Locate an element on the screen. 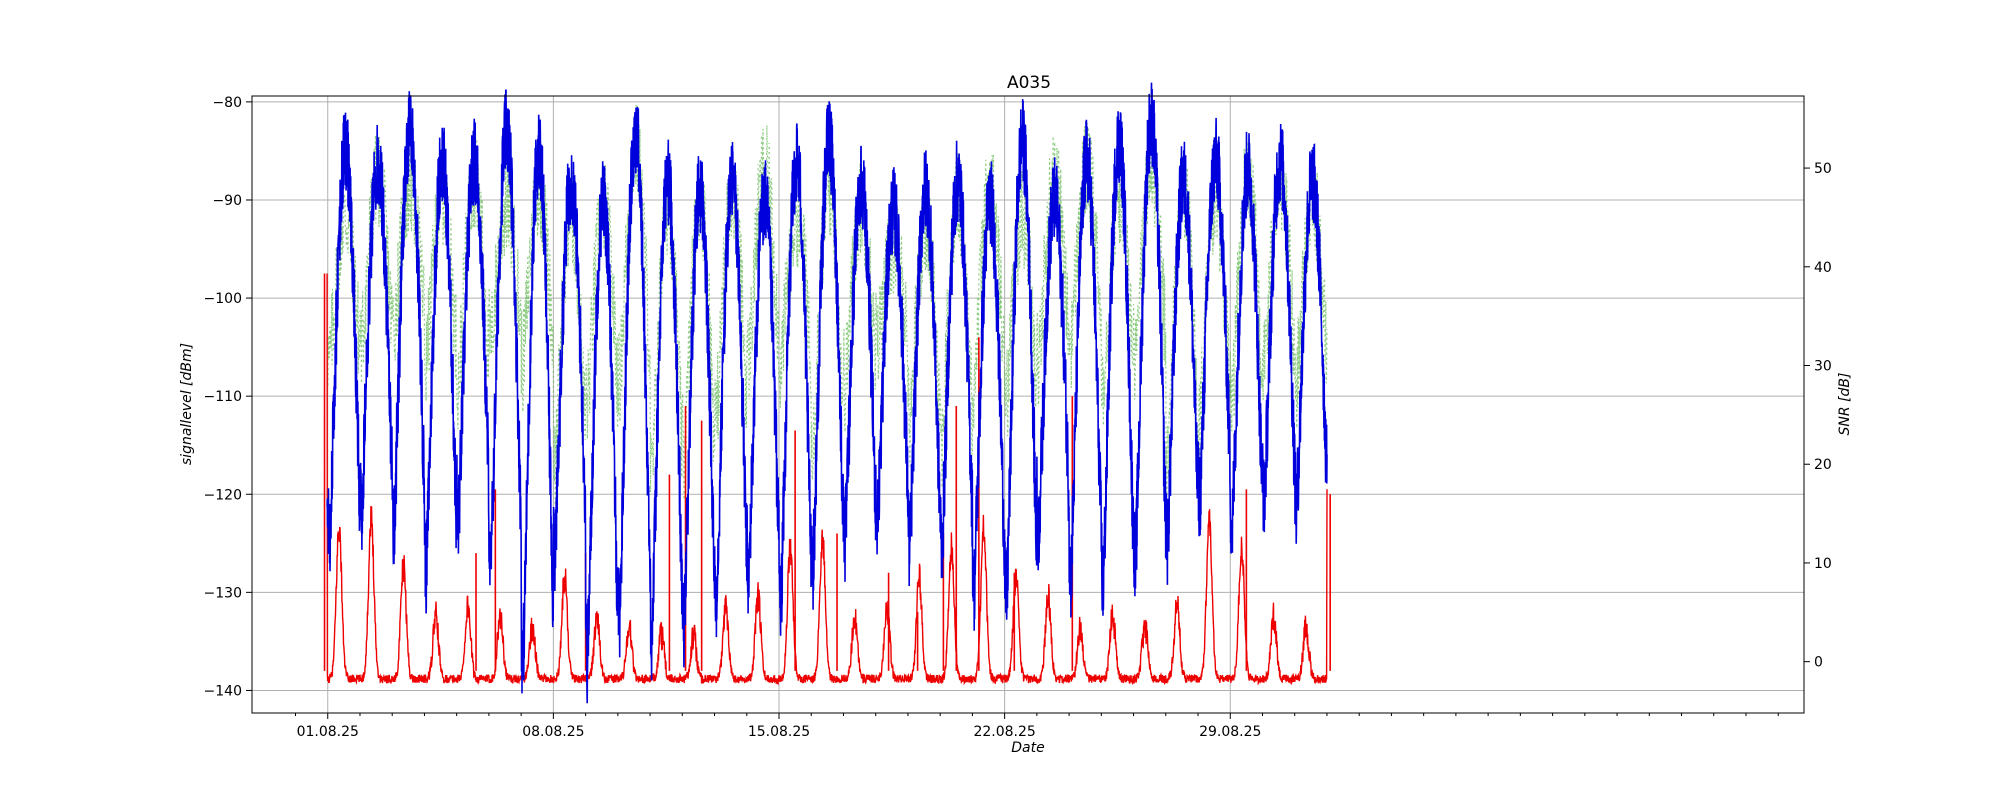 This screenshot has width=2000, height=800. left-y-axis-label: signallevel [dBm] is located at coordinates (187, 404).